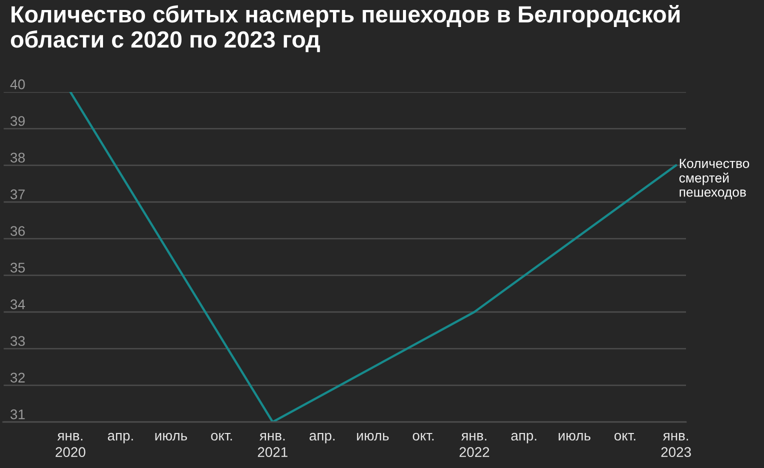 The height and width of the screenshot is (468, 764). Describe the element at coordinates (475, 445) in the screenshot. I see `x-tick-label: янв. 2022` at that location.